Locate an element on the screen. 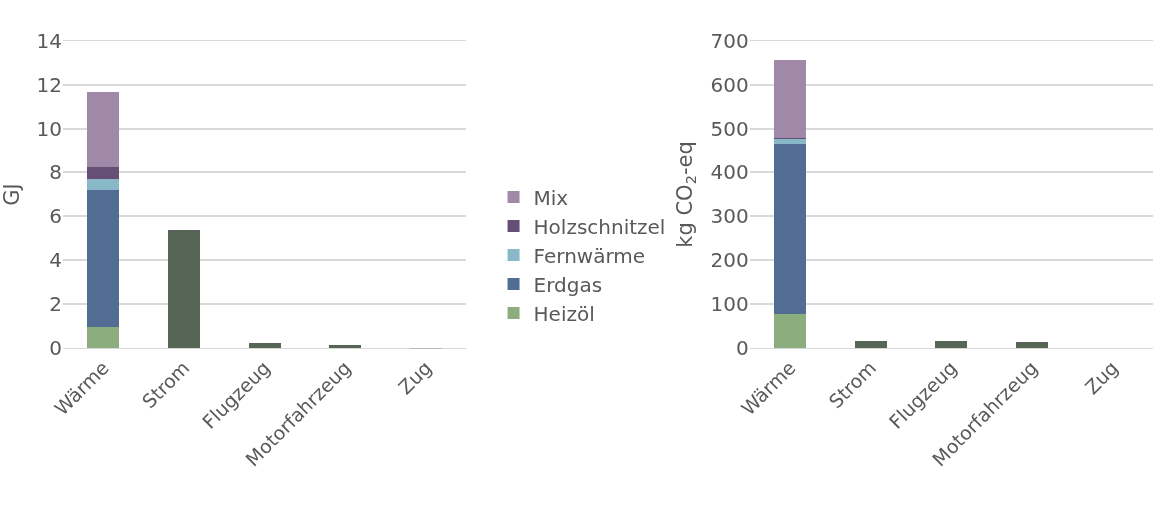 This screenshot has height=510, width=1163. y-tick-label: 400 is located at coordinates (729, 172).